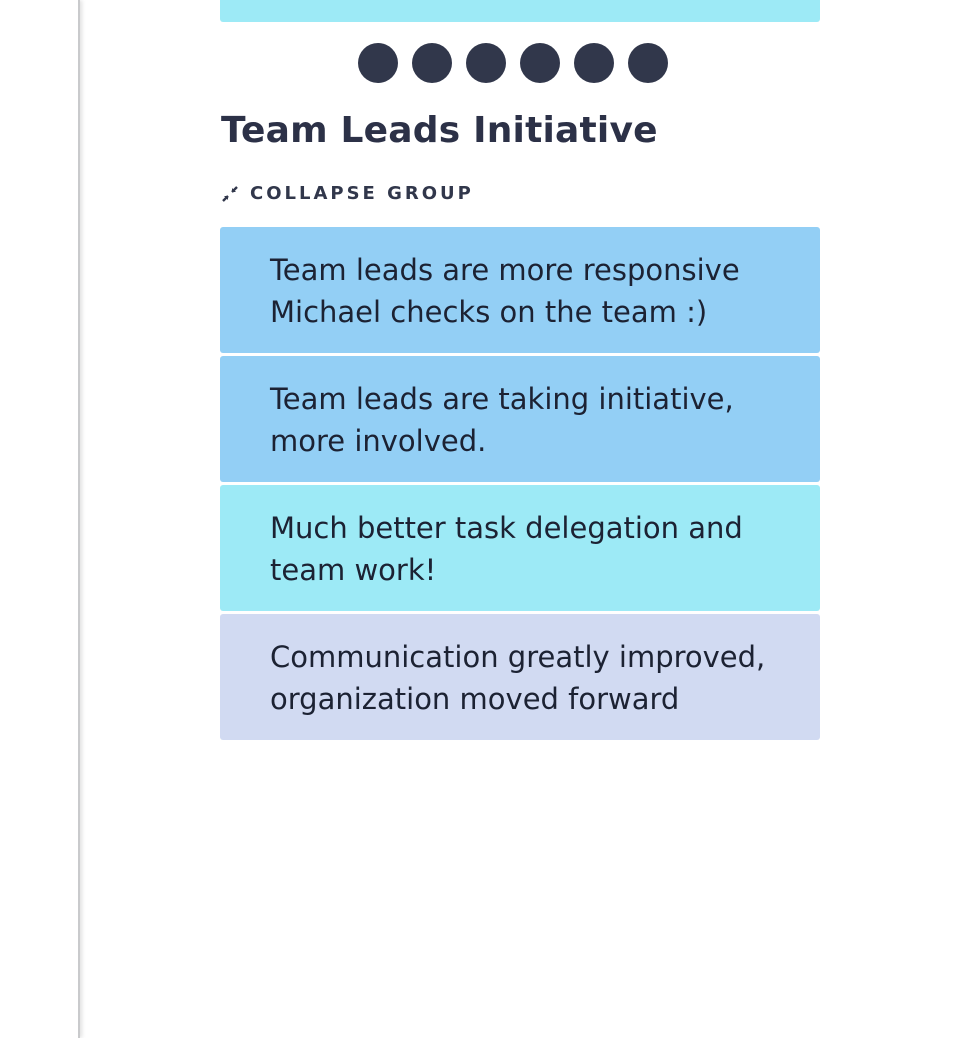  I want to click on card-text-line: Communication greatly improved,, so click(518, 657).